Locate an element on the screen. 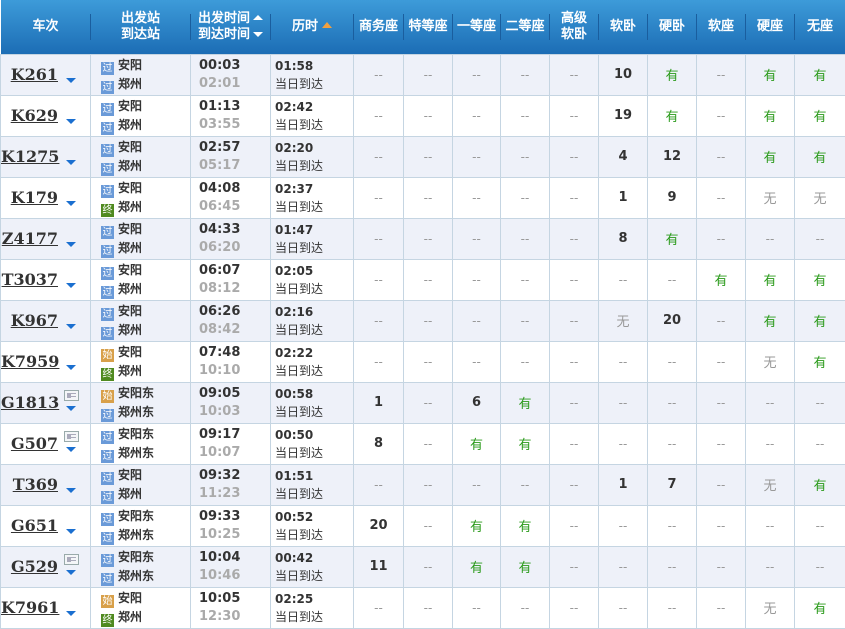 The width and height of the screenshot is (845, 629). train-number-link: Z4177 is located at coordinates (29, 238).